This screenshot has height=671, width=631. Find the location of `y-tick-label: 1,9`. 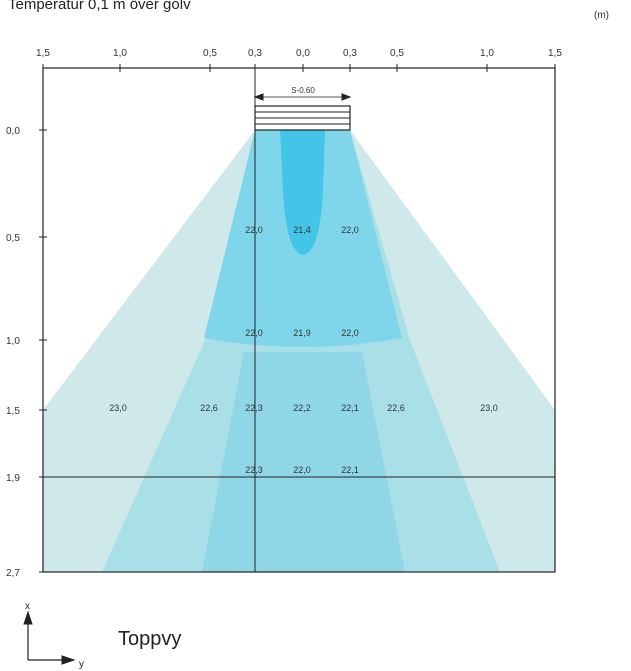

y-tick-label: 1,9 is located at coordinates (13, 478).